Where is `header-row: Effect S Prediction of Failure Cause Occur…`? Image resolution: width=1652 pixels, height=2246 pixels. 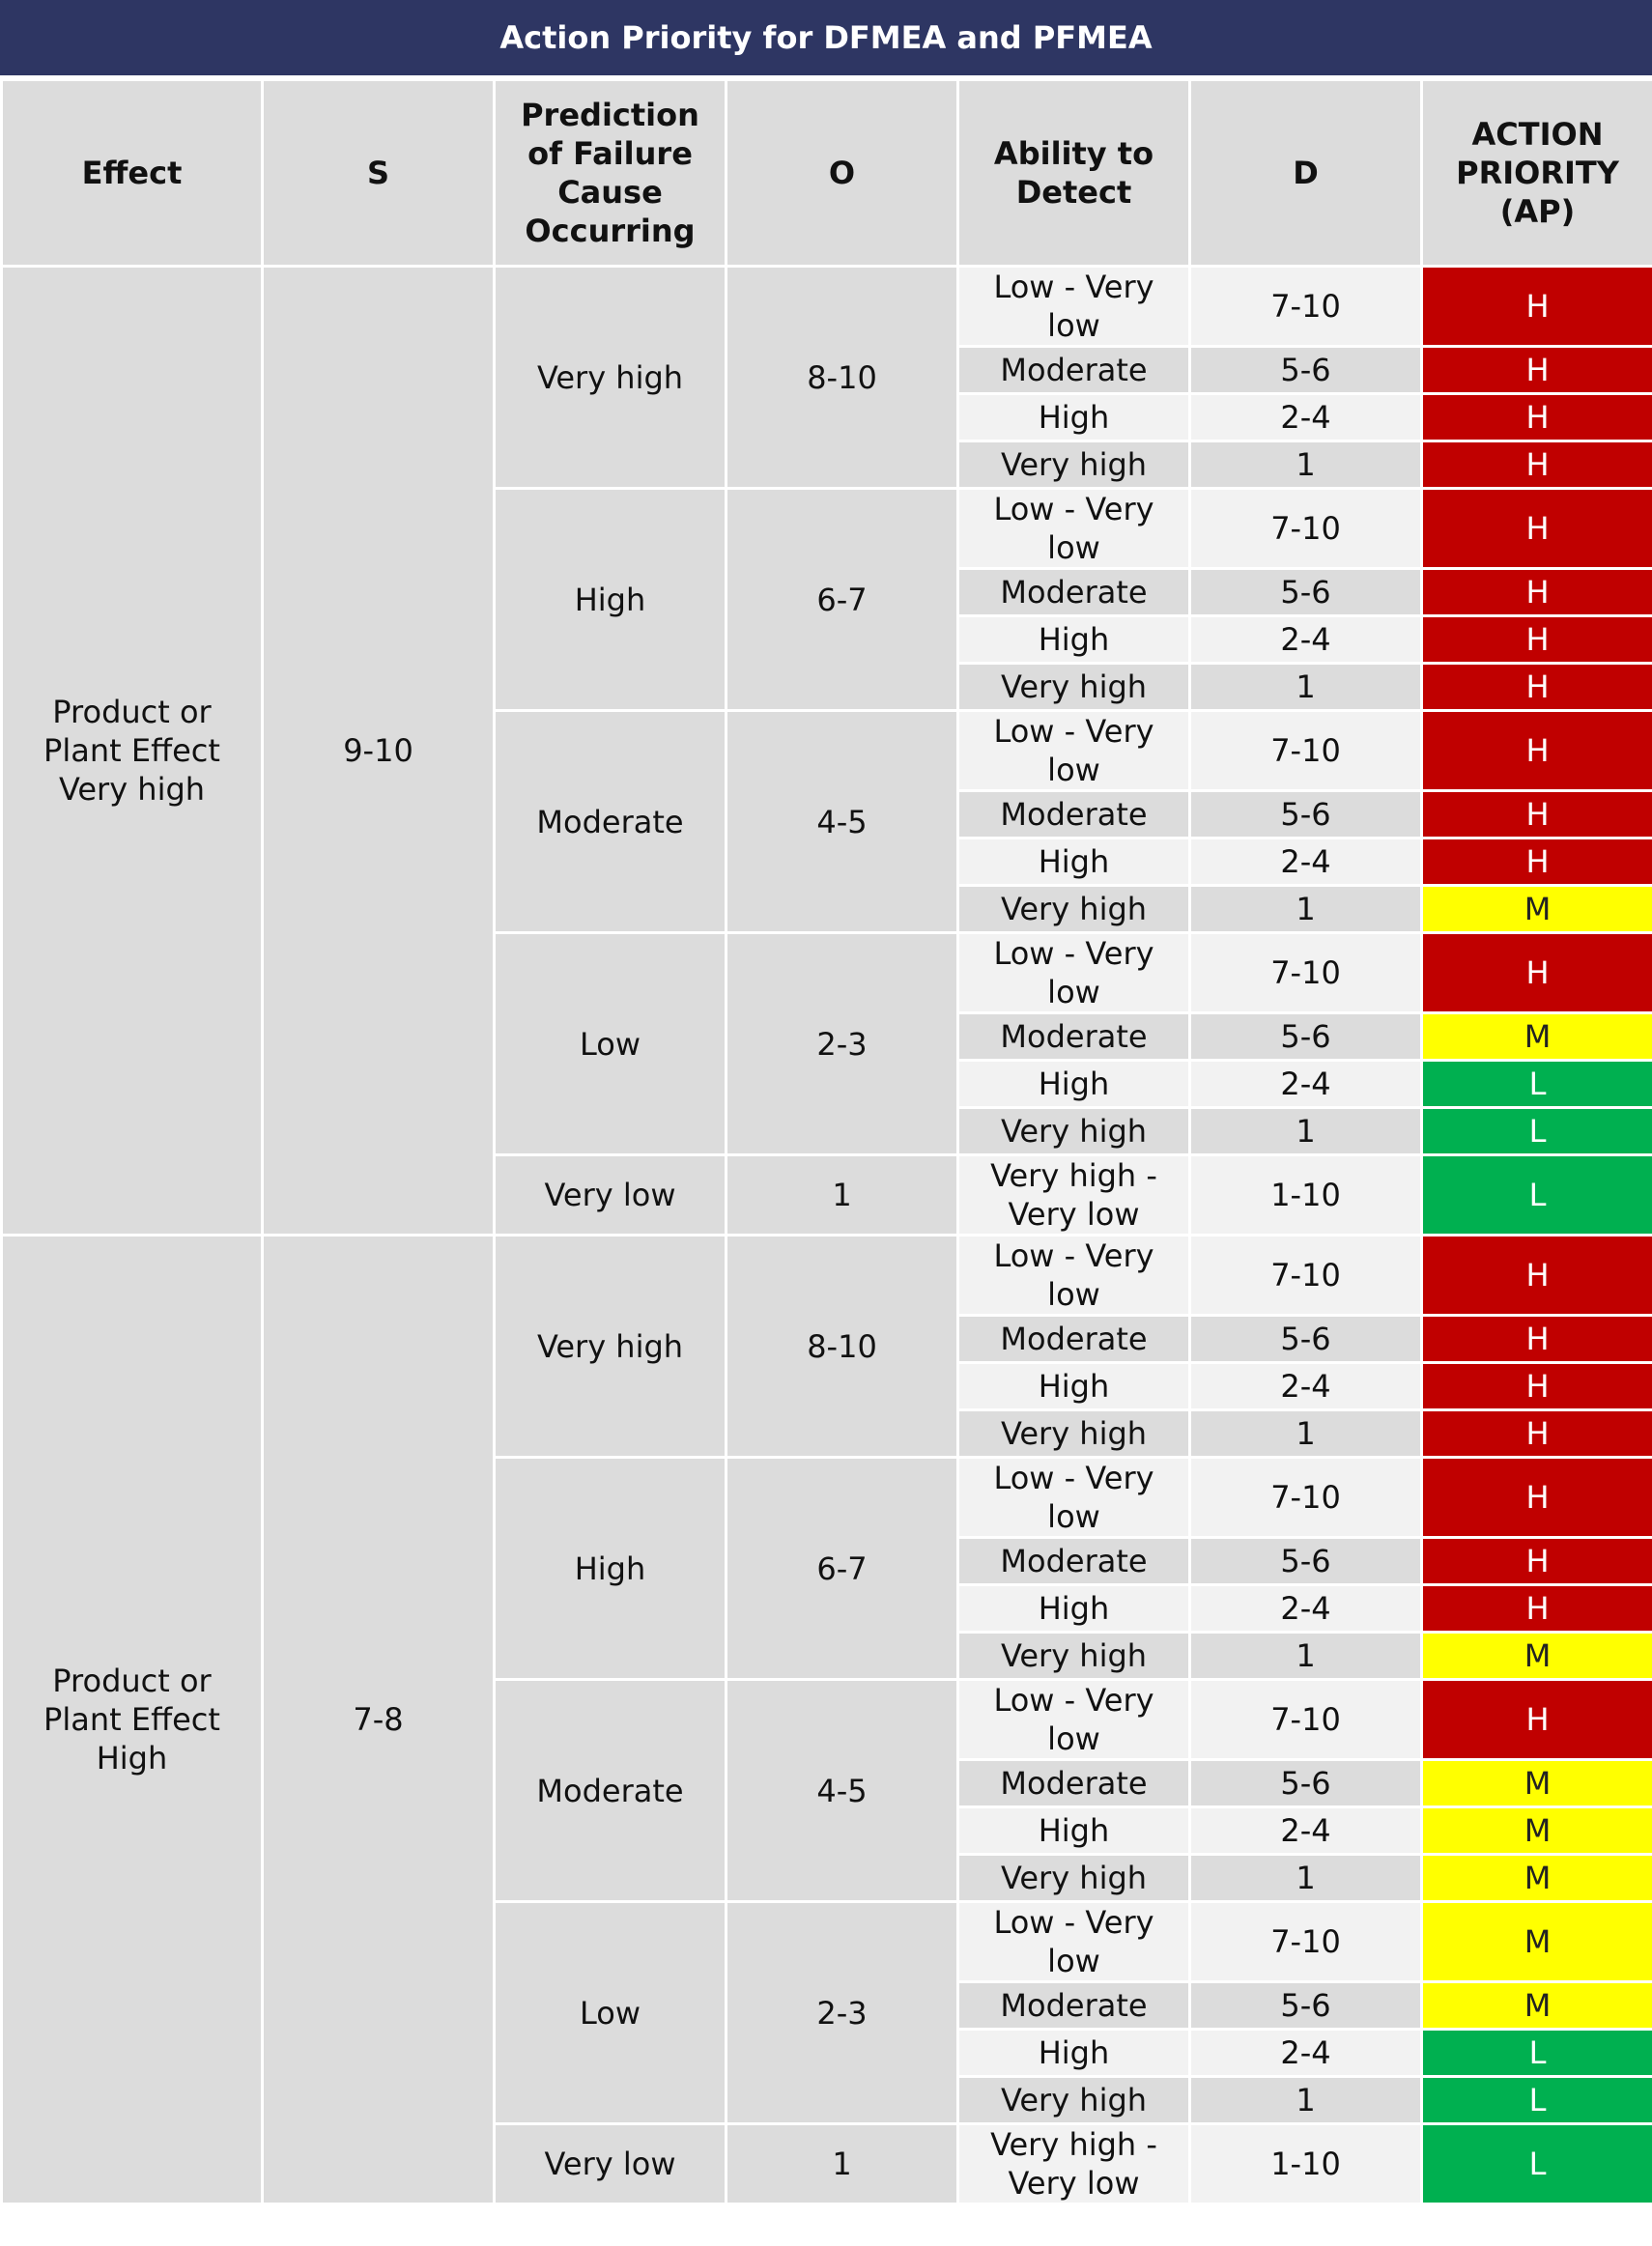
header-row: Effect S Prediction of Failure Cause Occur… is located at coordinates (826, 173).